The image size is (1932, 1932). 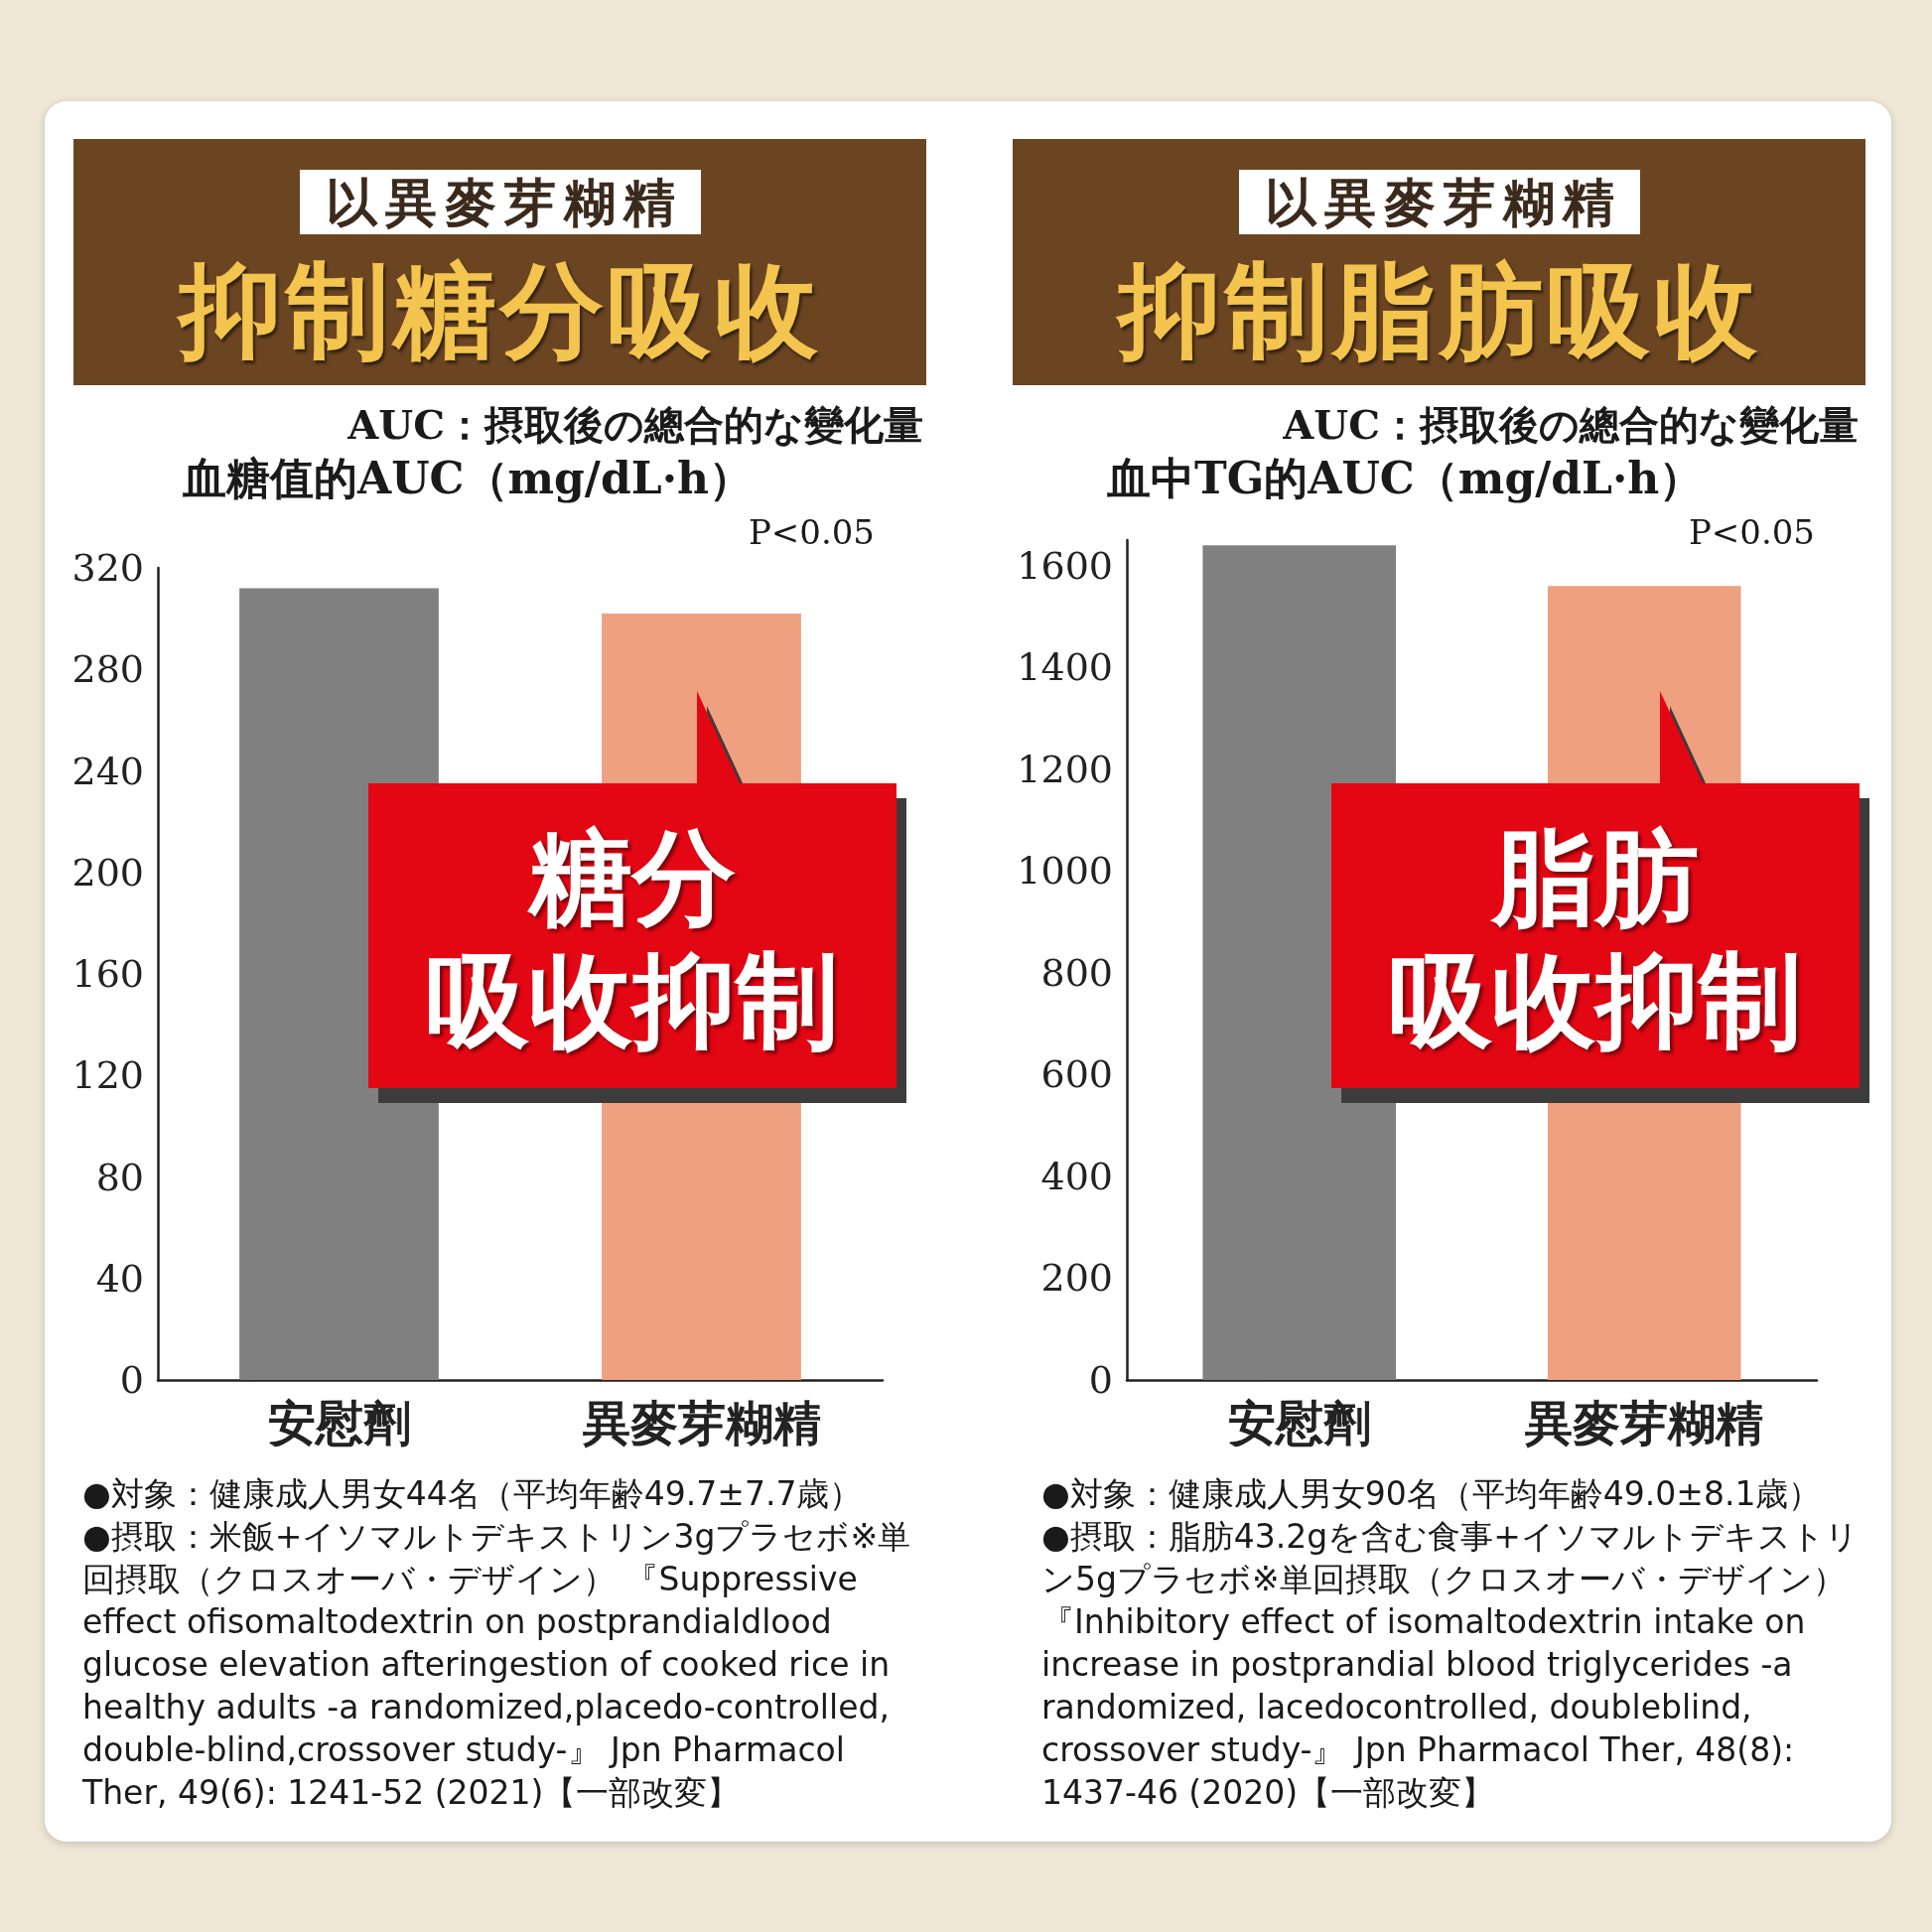 I want to click on y-axis-title: 血糖值的AUC（mg/dL·h）, so click(x=468, y=478).